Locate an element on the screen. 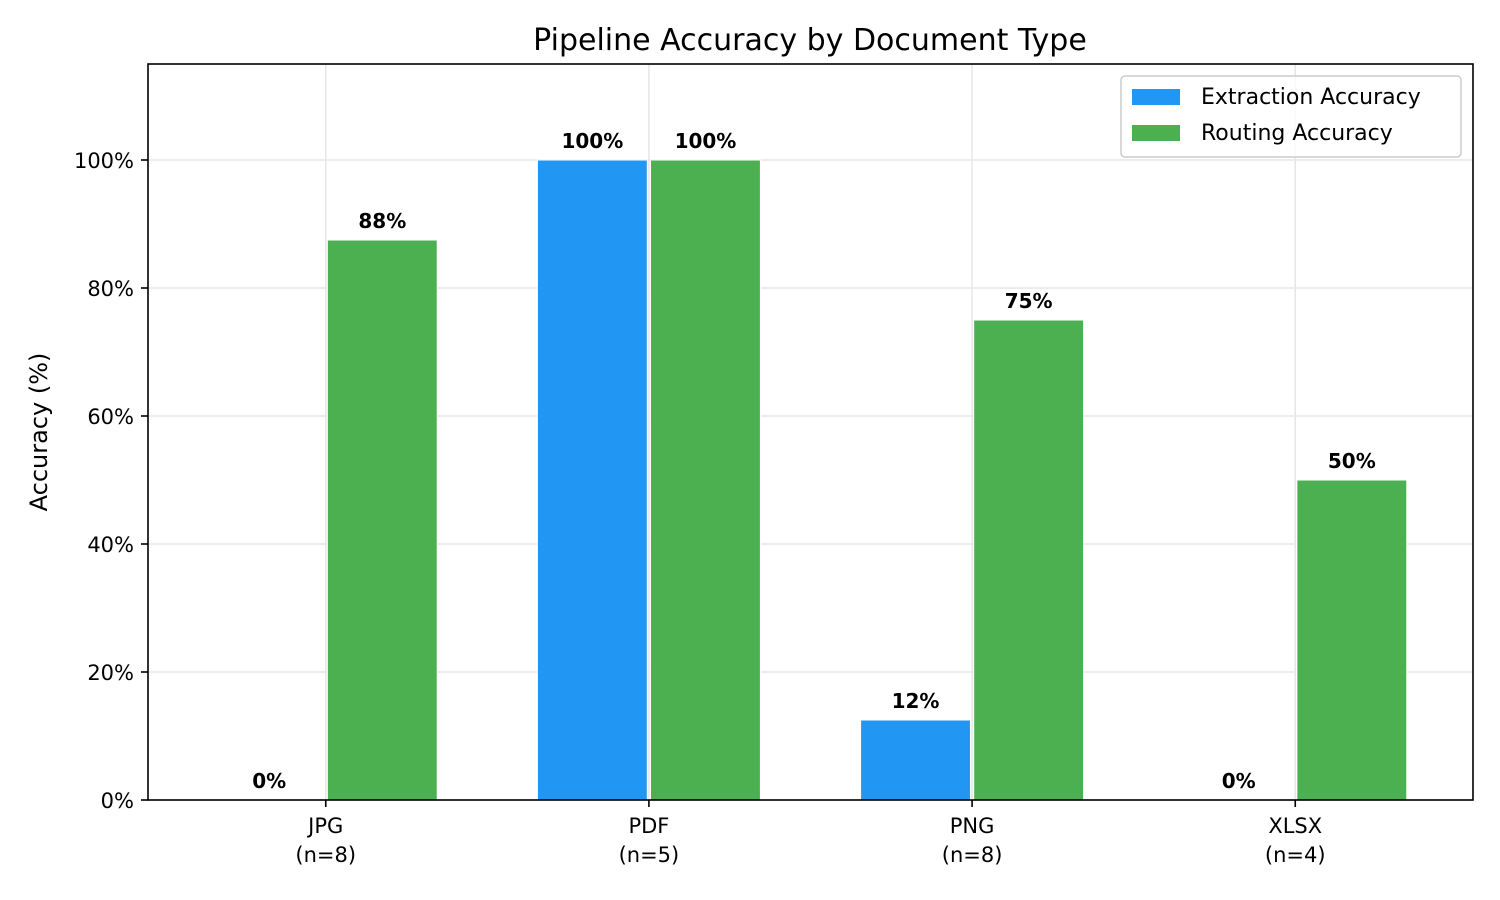 The image size is (1500, 900). x-tick-label: PNG is located at coordinates (972, 826).